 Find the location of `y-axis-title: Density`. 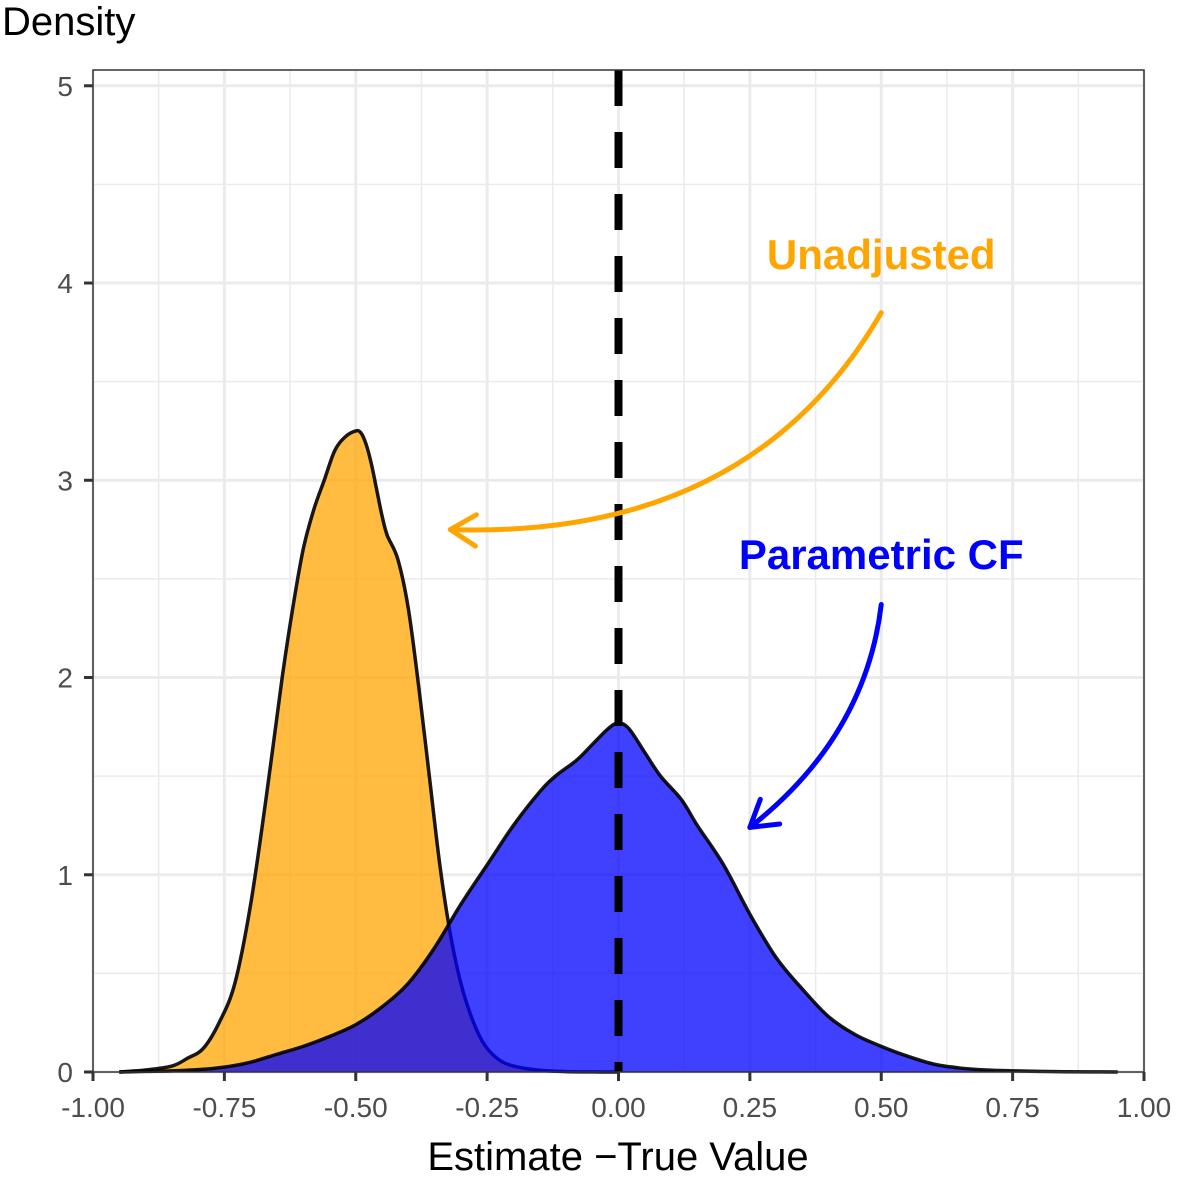

y-axis-title: Density is located at coordinates (68, 22).